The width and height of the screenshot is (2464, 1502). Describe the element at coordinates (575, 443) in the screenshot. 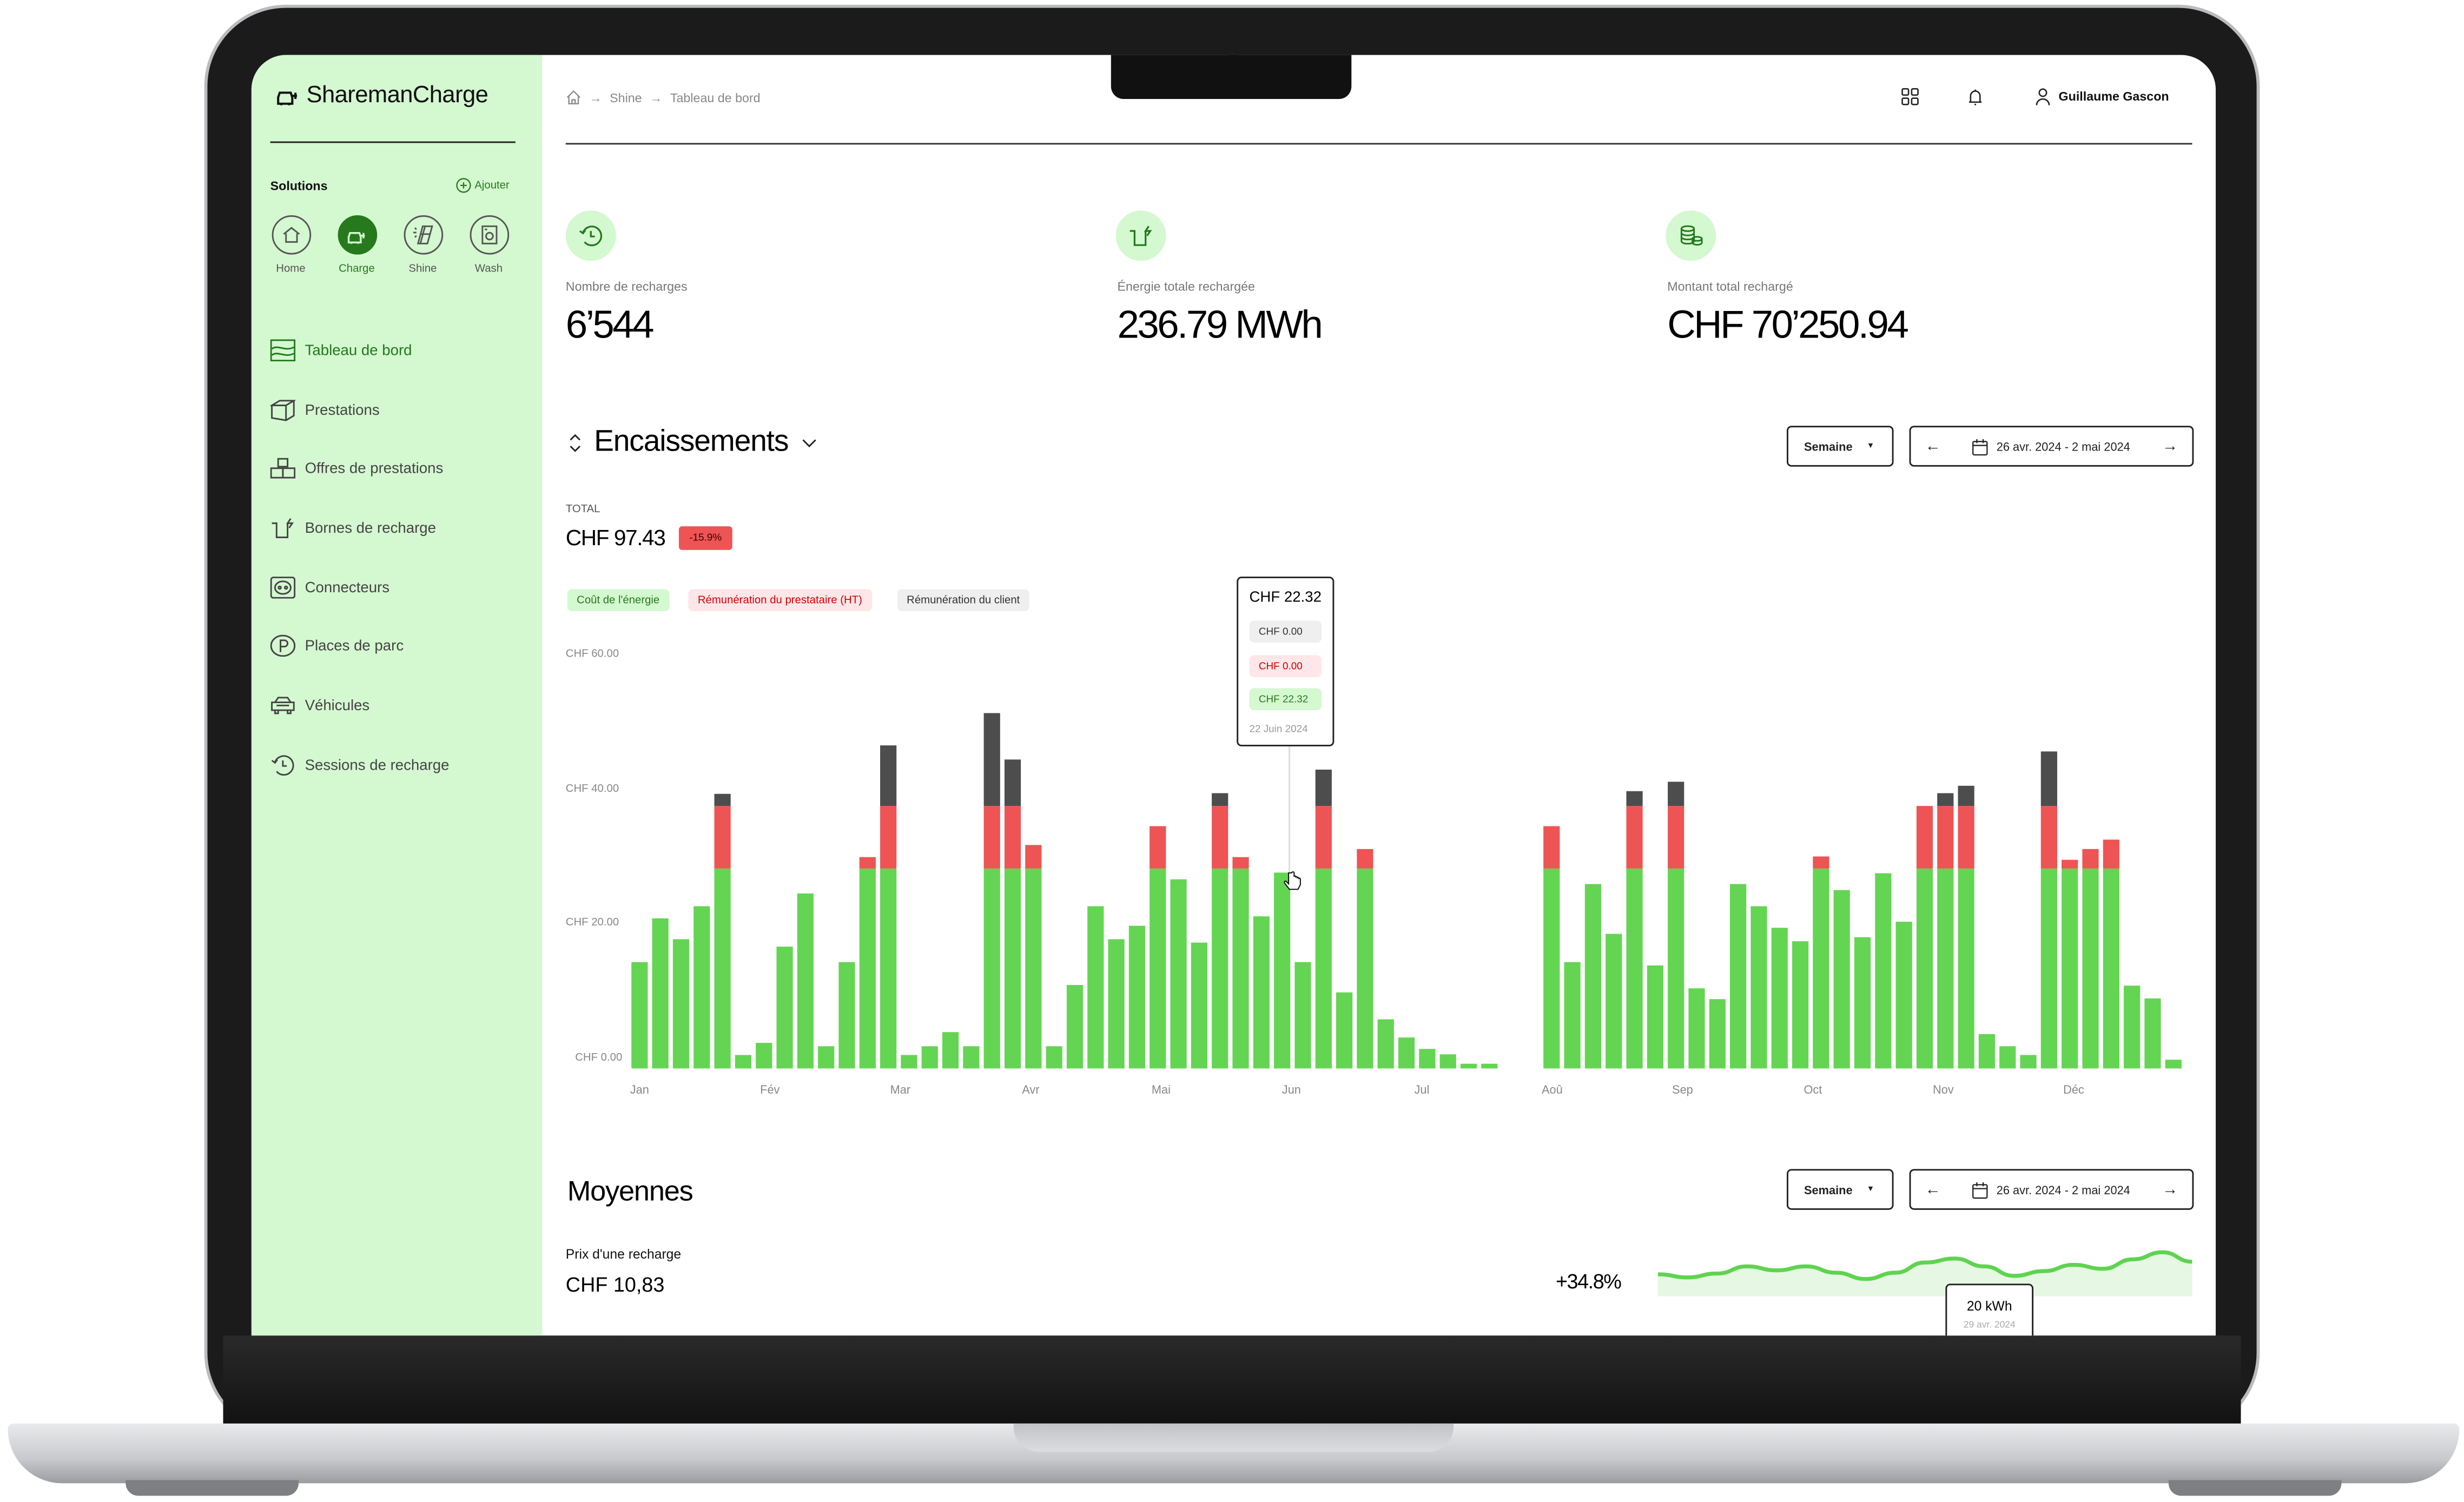

I see `chevron-up-down-icon` at that location.